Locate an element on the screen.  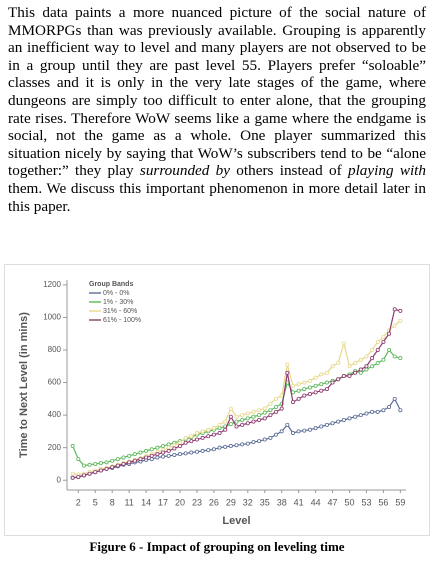
y-tick-label: 1000 is located at coordinates (52, 317).